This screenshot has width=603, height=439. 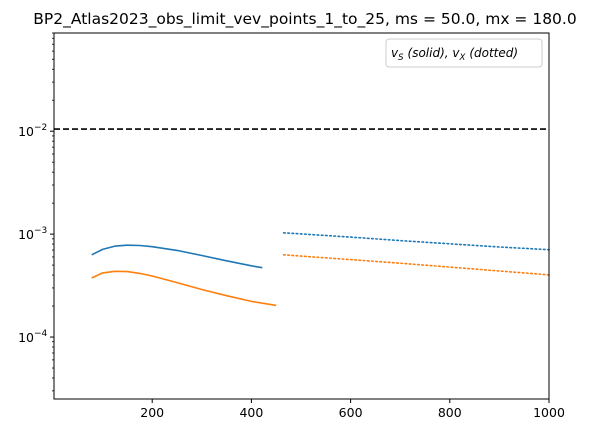 What do you see at coordinates (462, 58) in the screenshot?
I see `legend-sub-x: X` at bounding box center [462, 58].